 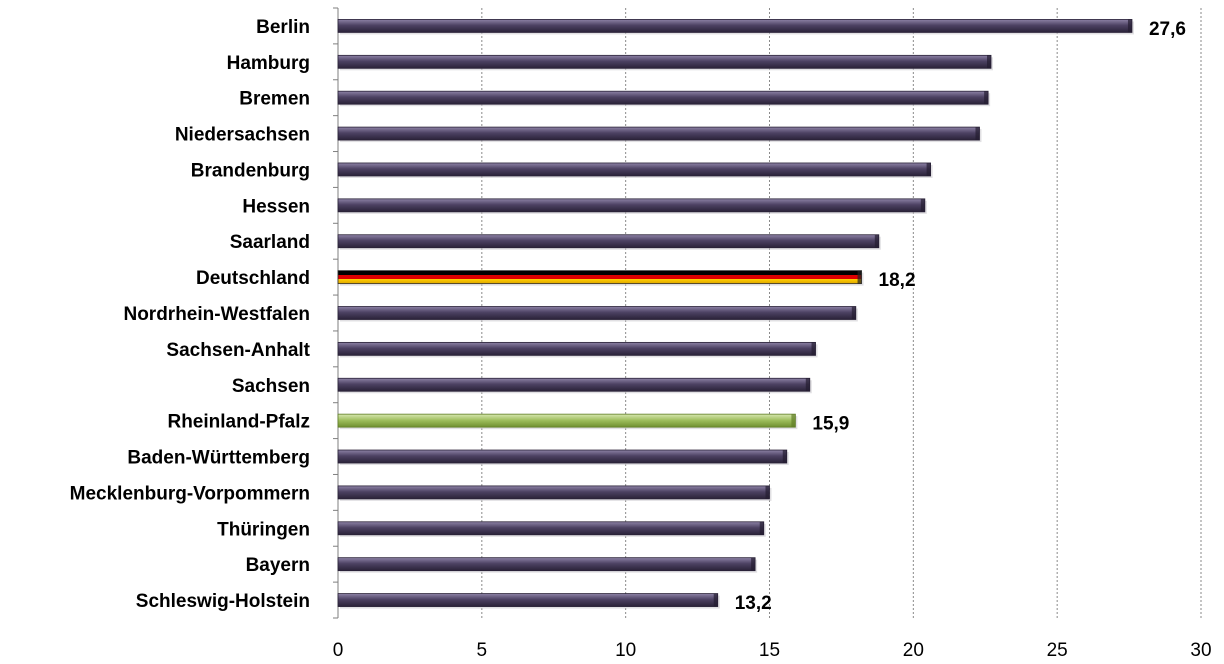 I want to click on category-label-sachsen-anhalt: Sachsen-Anhalt, so click(x=238, y=350).